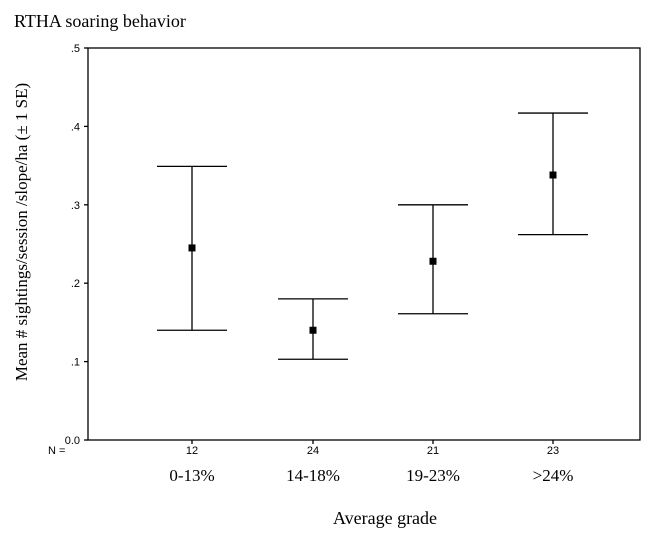 This screenshot has height=536, width=651. Describe the element at coordinates (75, 284) in the screenshot. I see `y-tick-label: .2` at that location.